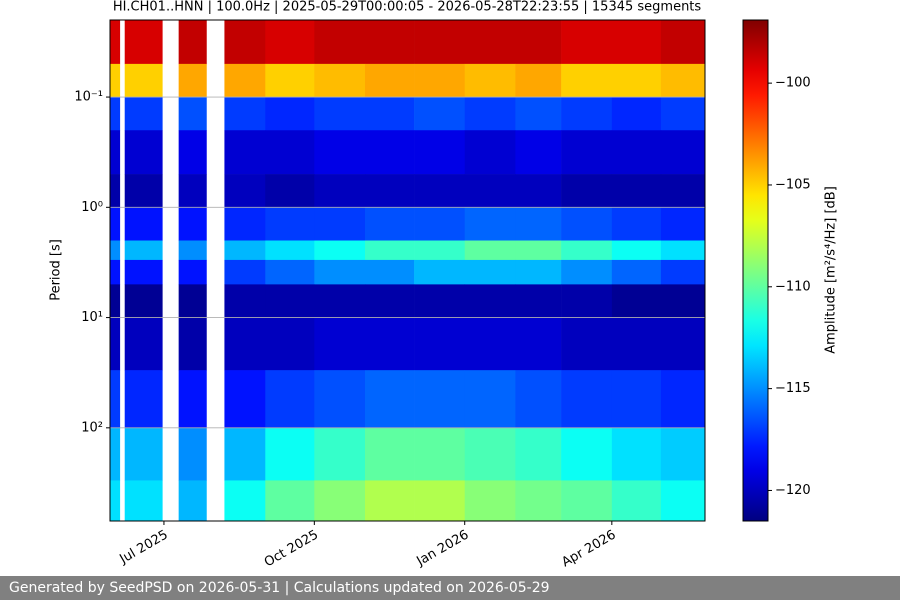 This screenshot has width=900, height=600. What do you see at coordinates (793, 490) in the screenshot?
I see `colorbar-tick-label: −120` at bounding box center [793, 490].